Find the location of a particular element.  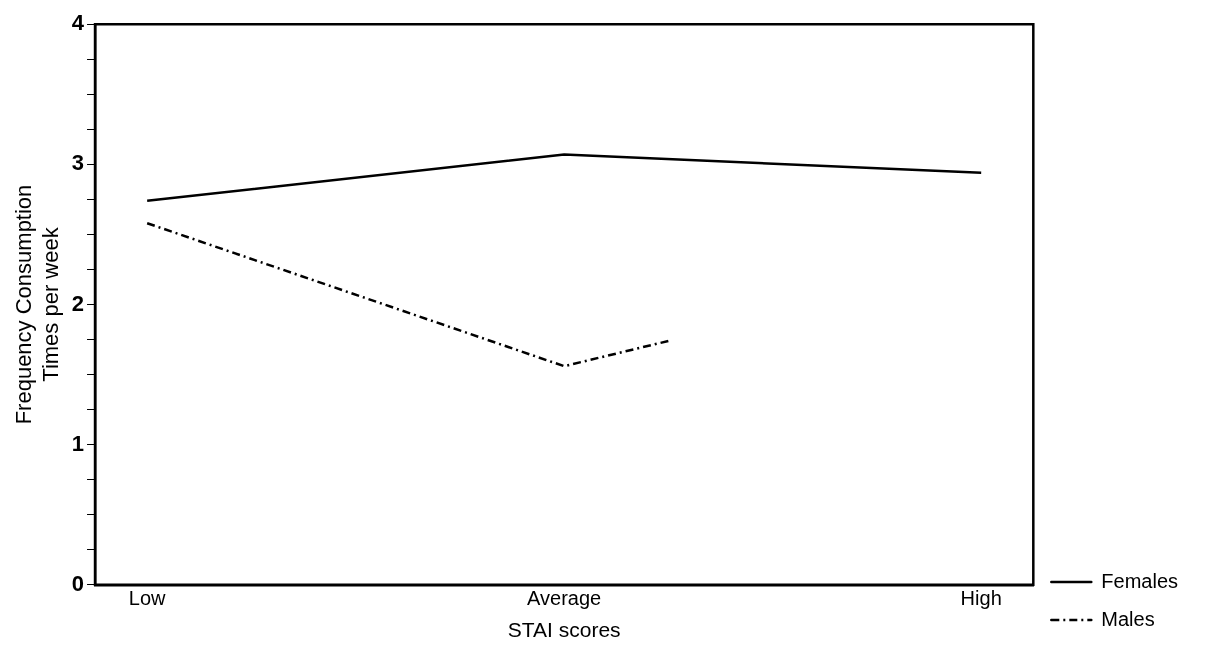

x-axis-title: STAI scores is located at coordinates (564, 630).